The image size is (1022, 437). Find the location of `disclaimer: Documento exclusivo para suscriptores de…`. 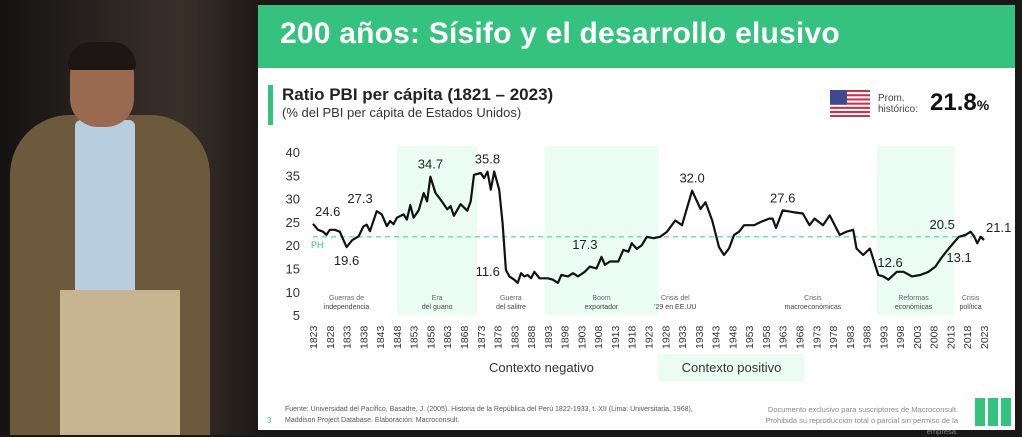

disclaimer: Documento exclusivo para suscriptores de… is located at coordinates (858, 420).